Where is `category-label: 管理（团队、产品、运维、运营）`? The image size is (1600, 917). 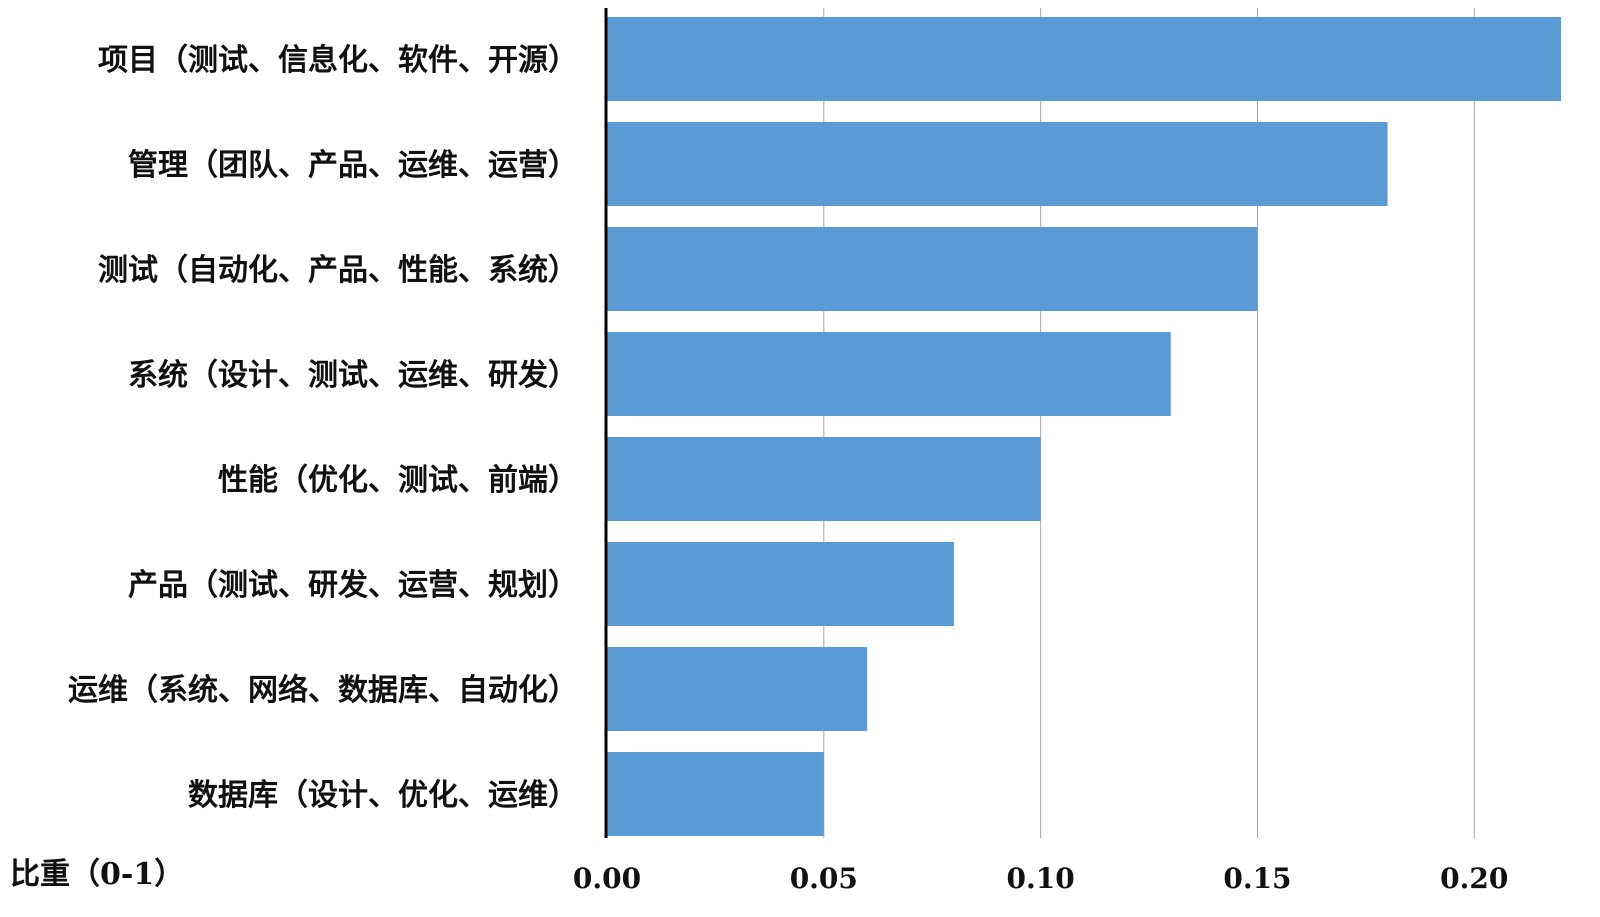 category-label: 管理（团队、产品、运维、运营） is located at coordinates (353, 165).